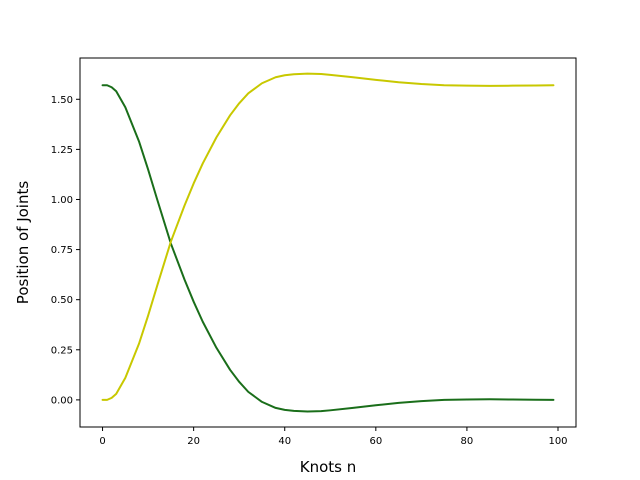 The image size is (640, 480). Describe the element at coordinates (328, 467) in the screenshot. I see `x-axis-title: Knots n` at that location.